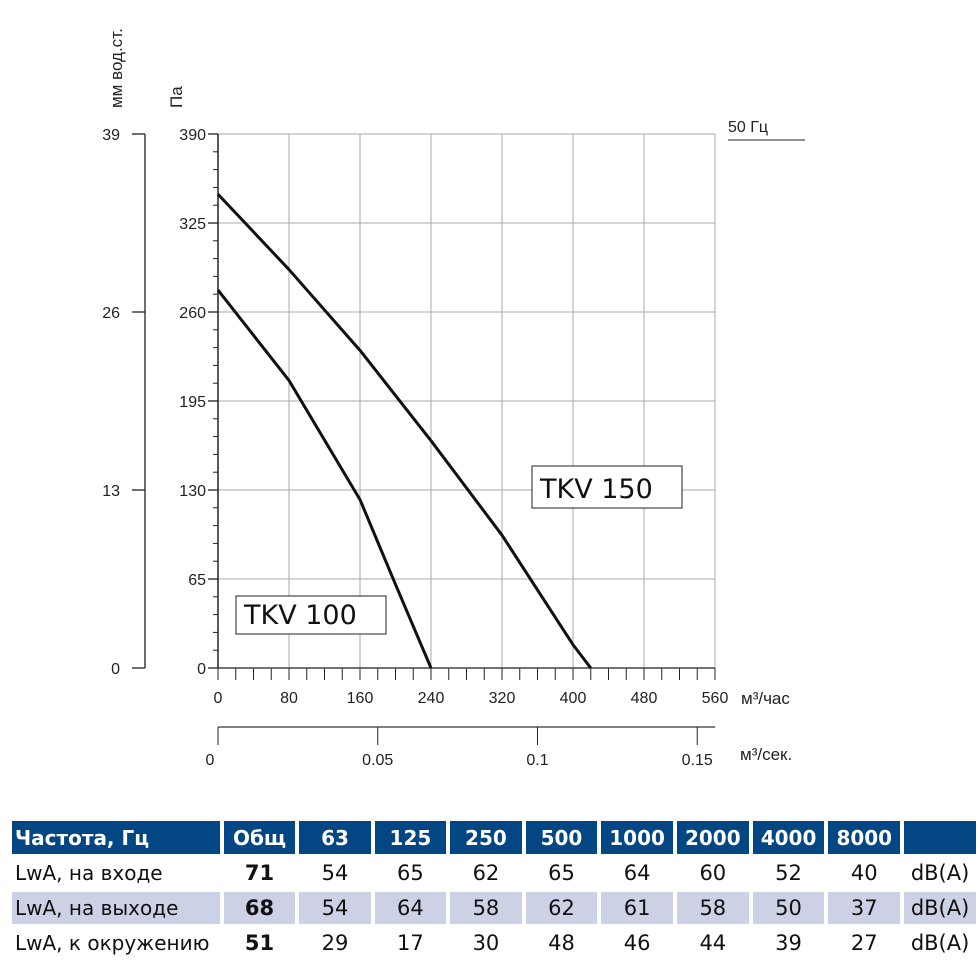 This screenshot has width=980, height=980. What do you see at coordinates (192, 313) in the screenshot?
I see `y-tick-label: 260` at bounding box center [192, 313].